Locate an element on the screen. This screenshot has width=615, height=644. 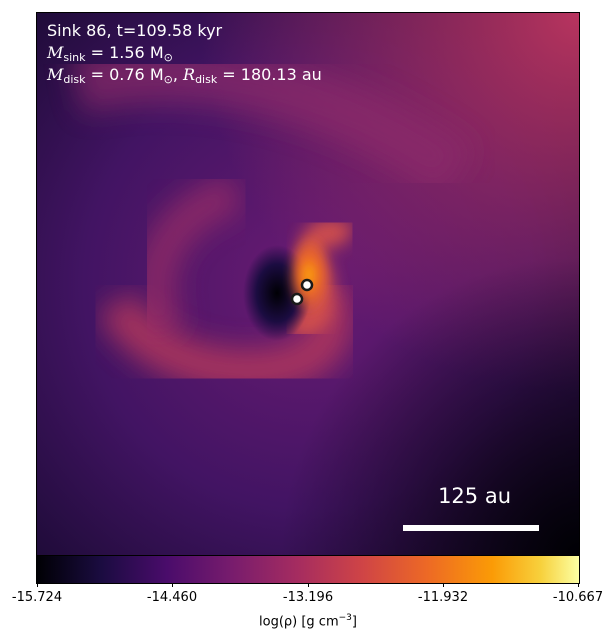
colorbar-tick-label: -10.667 is located at coordinates (578, 597).